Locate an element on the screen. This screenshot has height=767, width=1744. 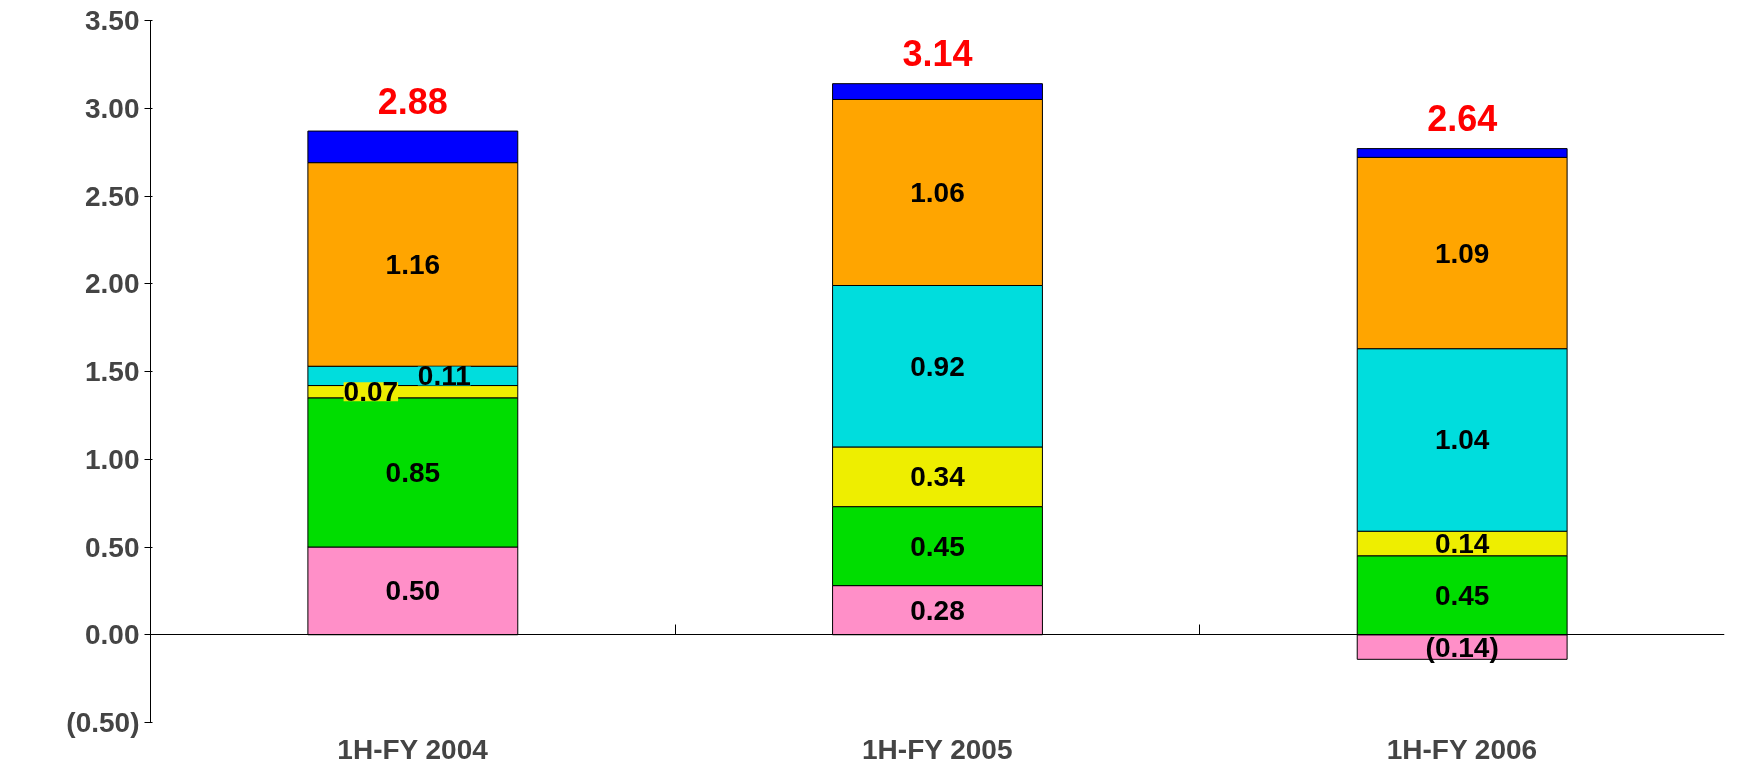
y-tick-label: 3.50 is located at coordinates (112, 20).